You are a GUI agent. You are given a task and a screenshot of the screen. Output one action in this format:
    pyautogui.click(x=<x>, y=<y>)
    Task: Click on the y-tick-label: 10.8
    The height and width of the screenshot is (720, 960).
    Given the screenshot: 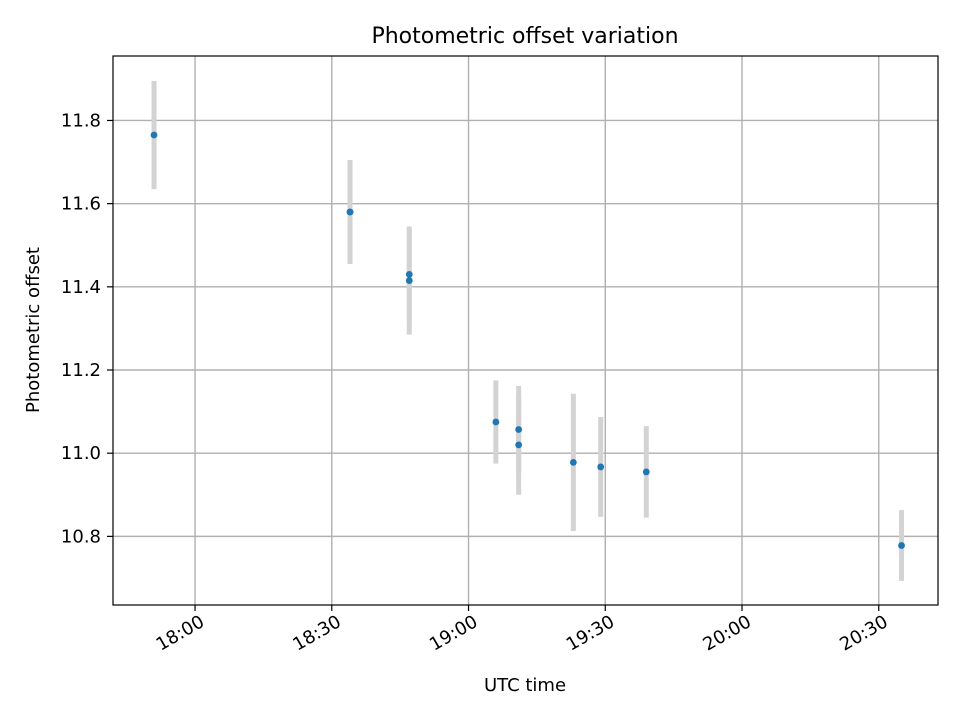 What is the action you would take?
    pyautogui.click(x=81, y=536)
    